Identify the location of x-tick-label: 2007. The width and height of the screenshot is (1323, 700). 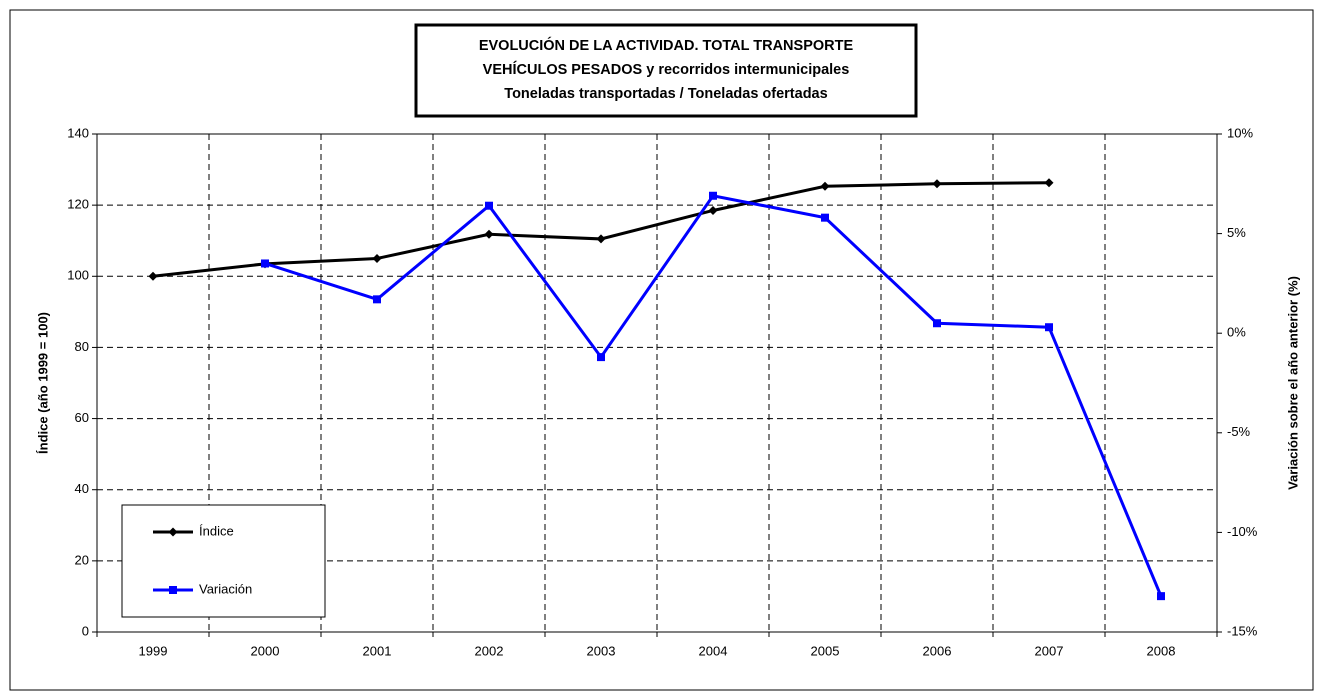
(1049, 650).